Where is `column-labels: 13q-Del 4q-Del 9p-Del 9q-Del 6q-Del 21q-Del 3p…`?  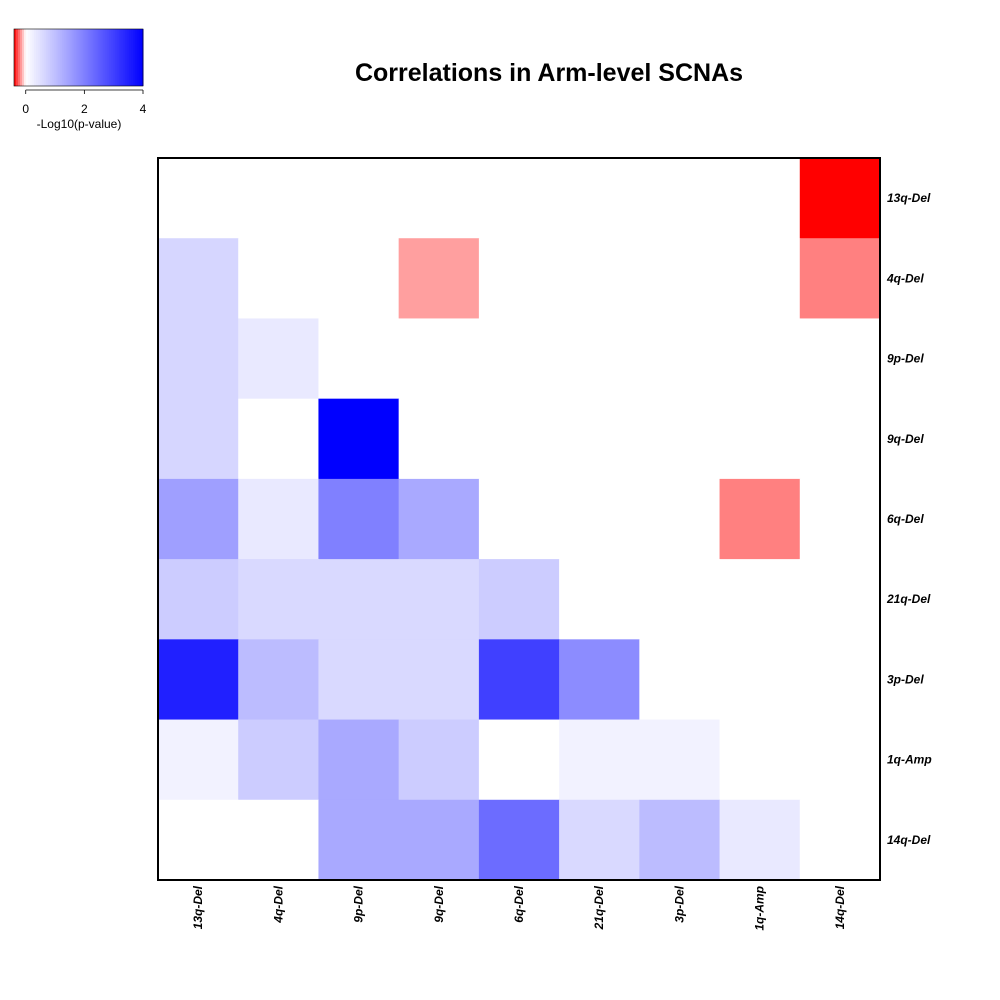 column-labels: 13q-Del 4q-Del 9p-Del 9q-Del 6q-Del 21q-Del 3p… is located at coordinates (519, 907).